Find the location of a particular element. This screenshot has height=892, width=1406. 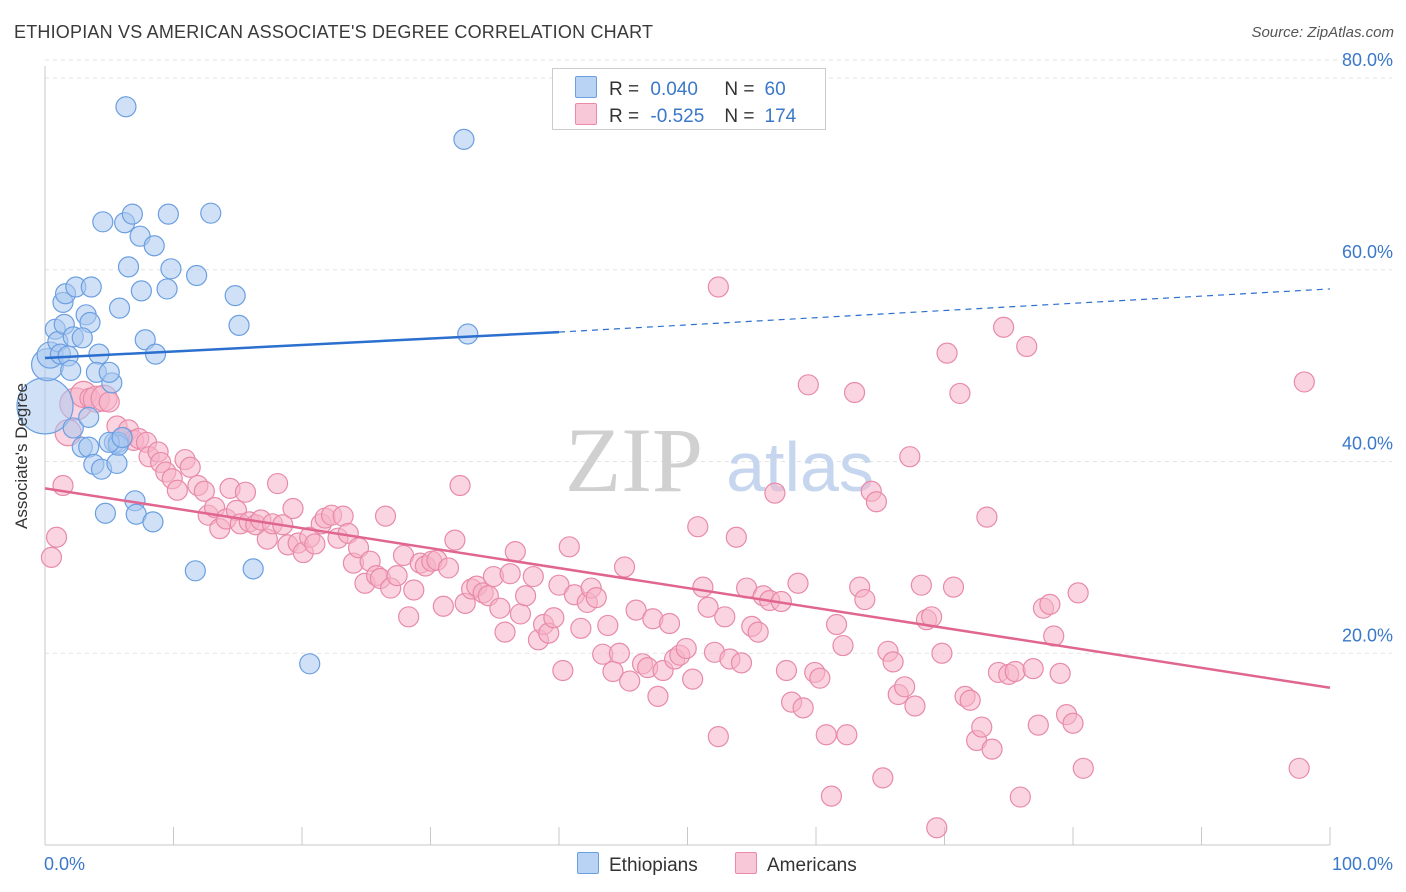

y-tick-label: 40.0% is located at coordinates (1367, 444).